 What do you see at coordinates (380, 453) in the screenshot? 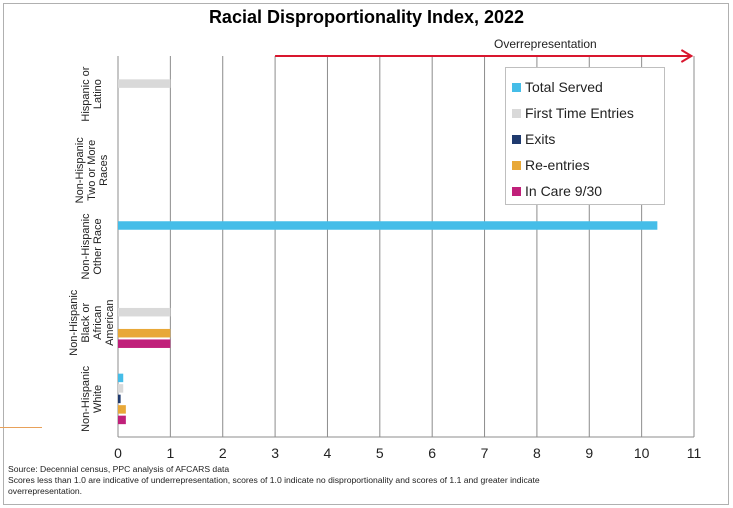
I see `x-tick-label: 5` at bounding box center [380, 453].